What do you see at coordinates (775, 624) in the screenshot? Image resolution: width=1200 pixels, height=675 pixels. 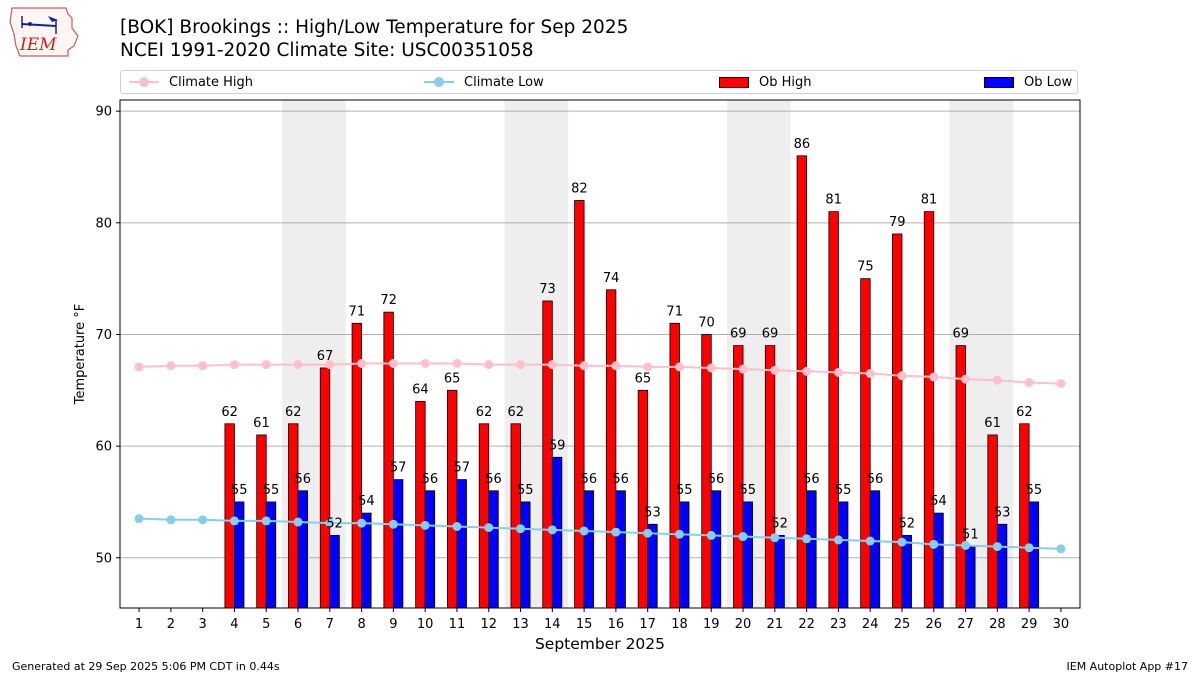 I see `xtick-label-21: 21` at bounding box center [775, 624].